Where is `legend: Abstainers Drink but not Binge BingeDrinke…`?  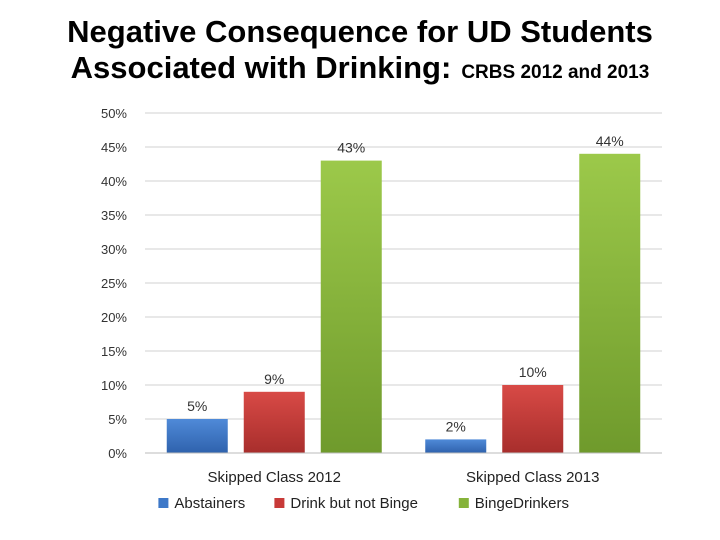 legend: Abstainers Drink but not Binge BingeDrinke… is located at coordinates (363, 503).